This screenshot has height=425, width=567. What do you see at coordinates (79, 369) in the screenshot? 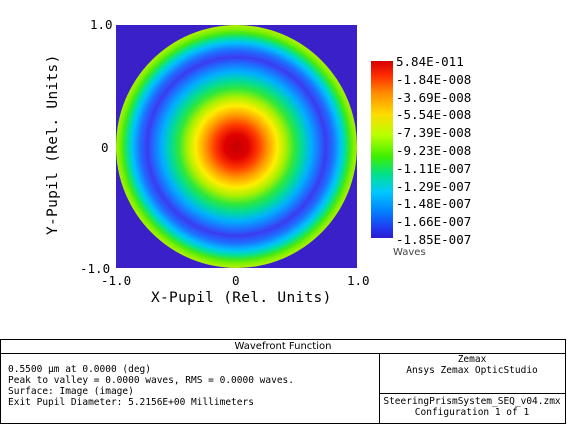
I see `info-wavelength: 0.5500 µm at 0.0000 (deg)` at bounding box center [79, 369].